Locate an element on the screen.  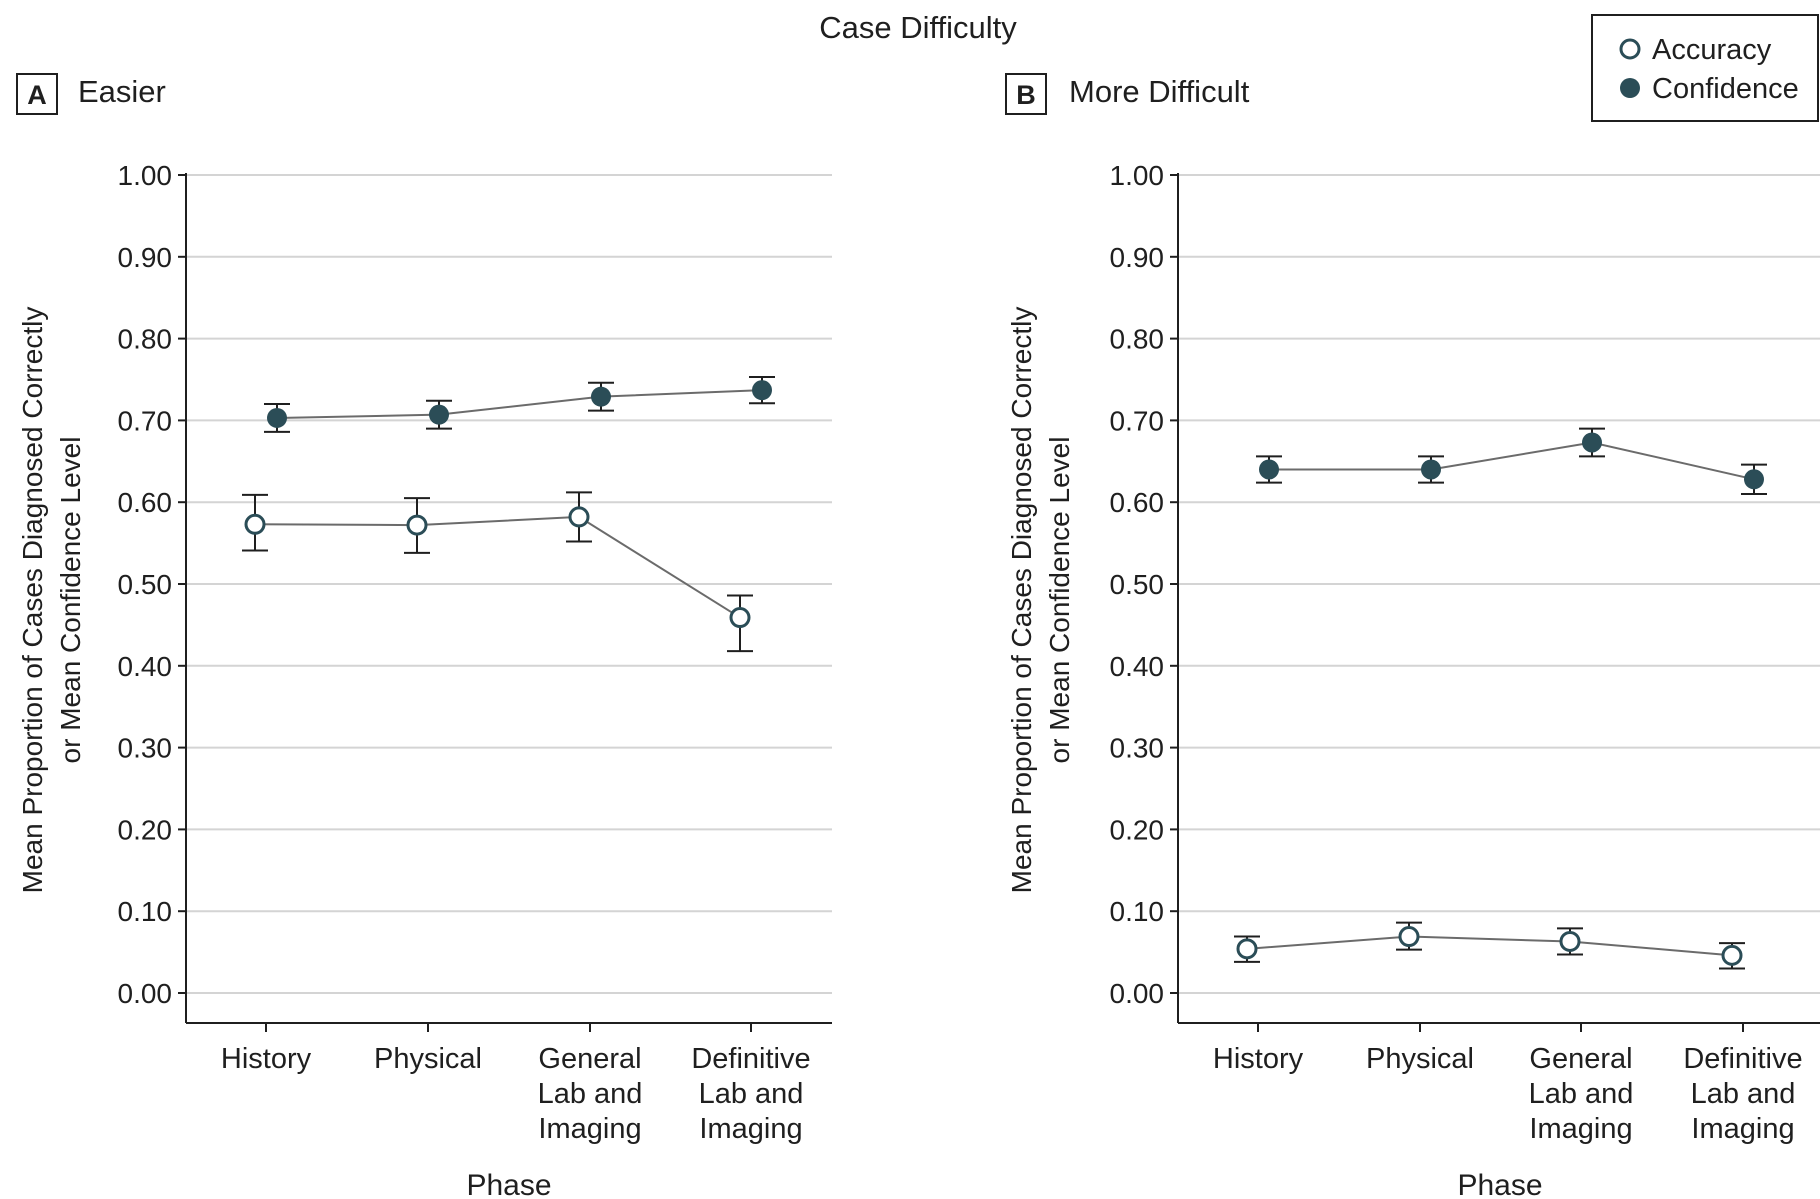
panel-b-letter-box is located at coordinates (1026, 94).